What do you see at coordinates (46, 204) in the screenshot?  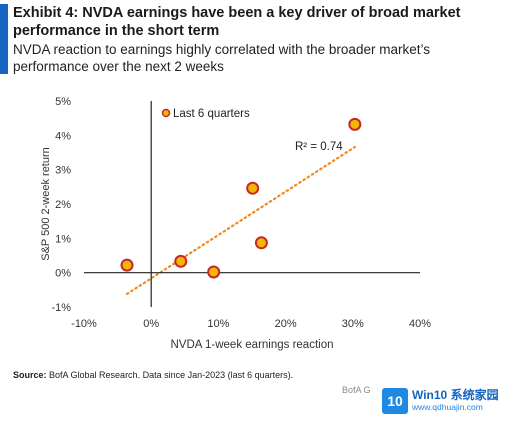 I see `y-axis-label: S&P 500 2-week return` at bounding box center [46, 204].